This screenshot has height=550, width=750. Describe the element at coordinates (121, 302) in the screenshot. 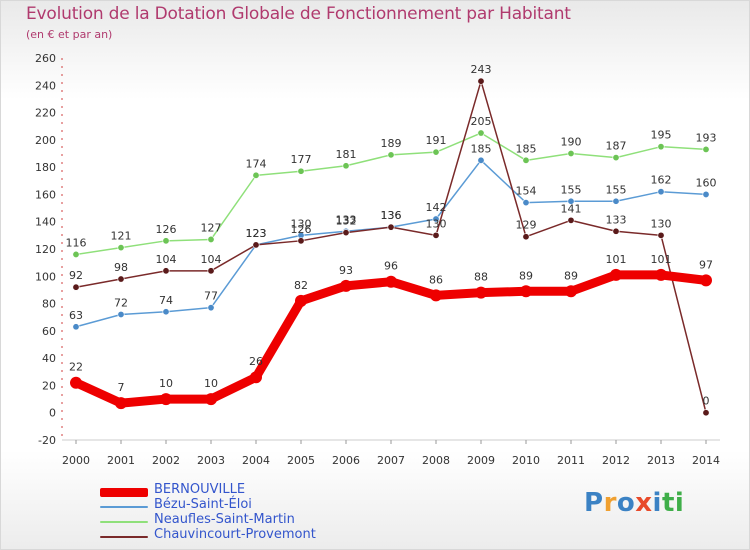

I see `data-label: 72` at that location.